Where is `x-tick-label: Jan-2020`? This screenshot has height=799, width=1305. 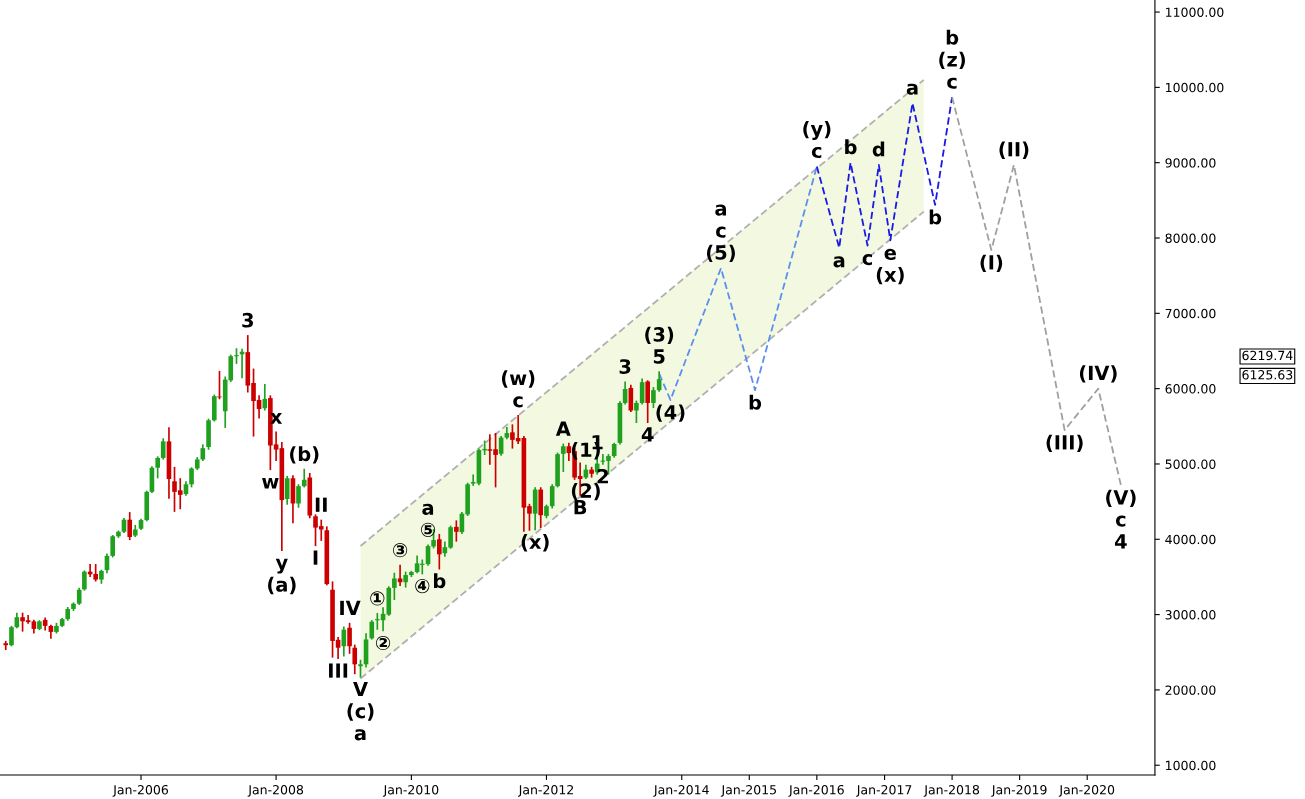 x-tick-label: Jan-2020 is located at coordinates (1086, 790).